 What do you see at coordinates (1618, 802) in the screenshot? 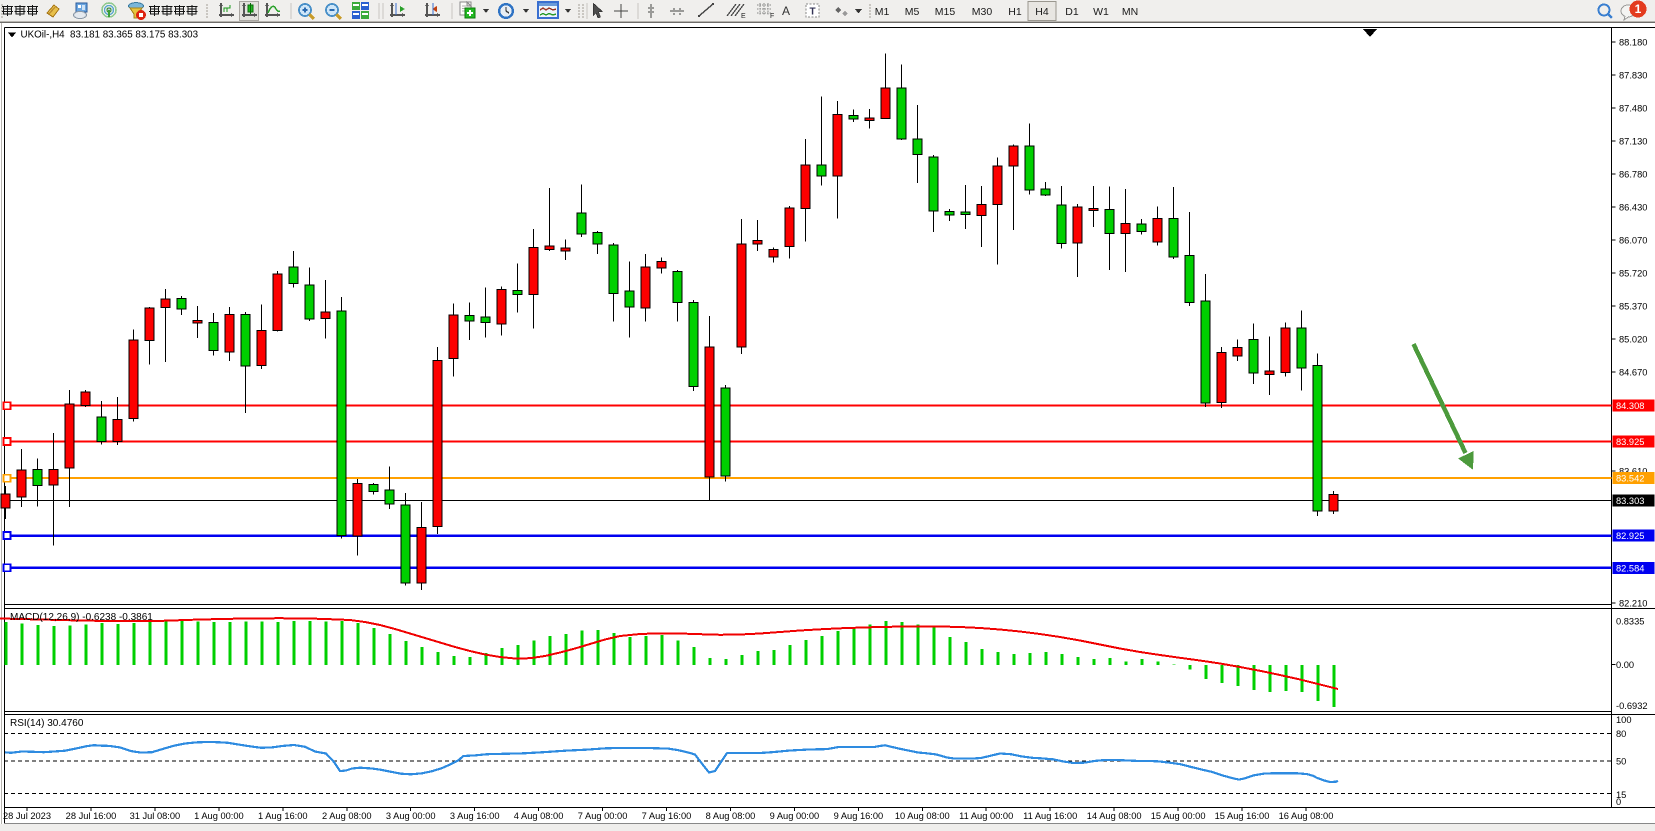
I see `svg-text: 0` at bounding box center [1618, 802].